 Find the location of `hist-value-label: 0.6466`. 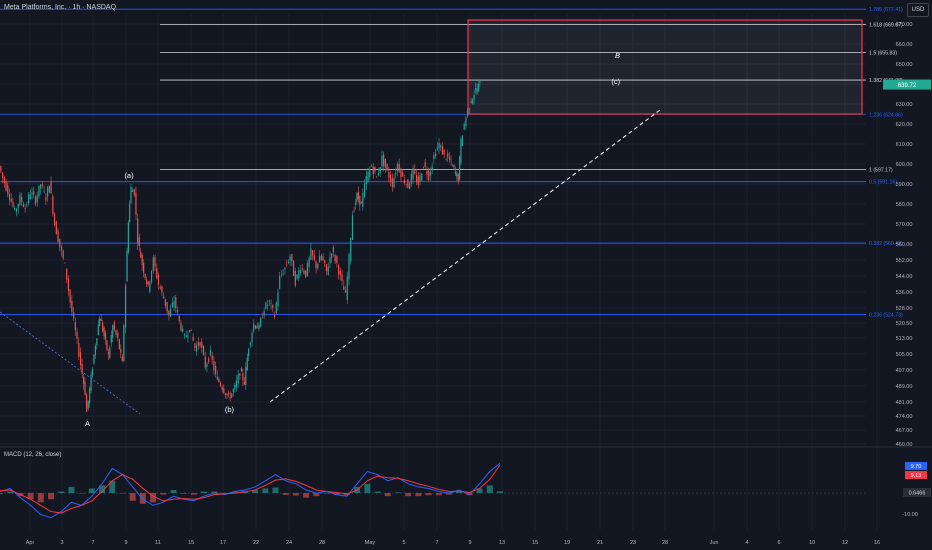

hist-value-label: 0.6466 is located at coordinates (917, 494).